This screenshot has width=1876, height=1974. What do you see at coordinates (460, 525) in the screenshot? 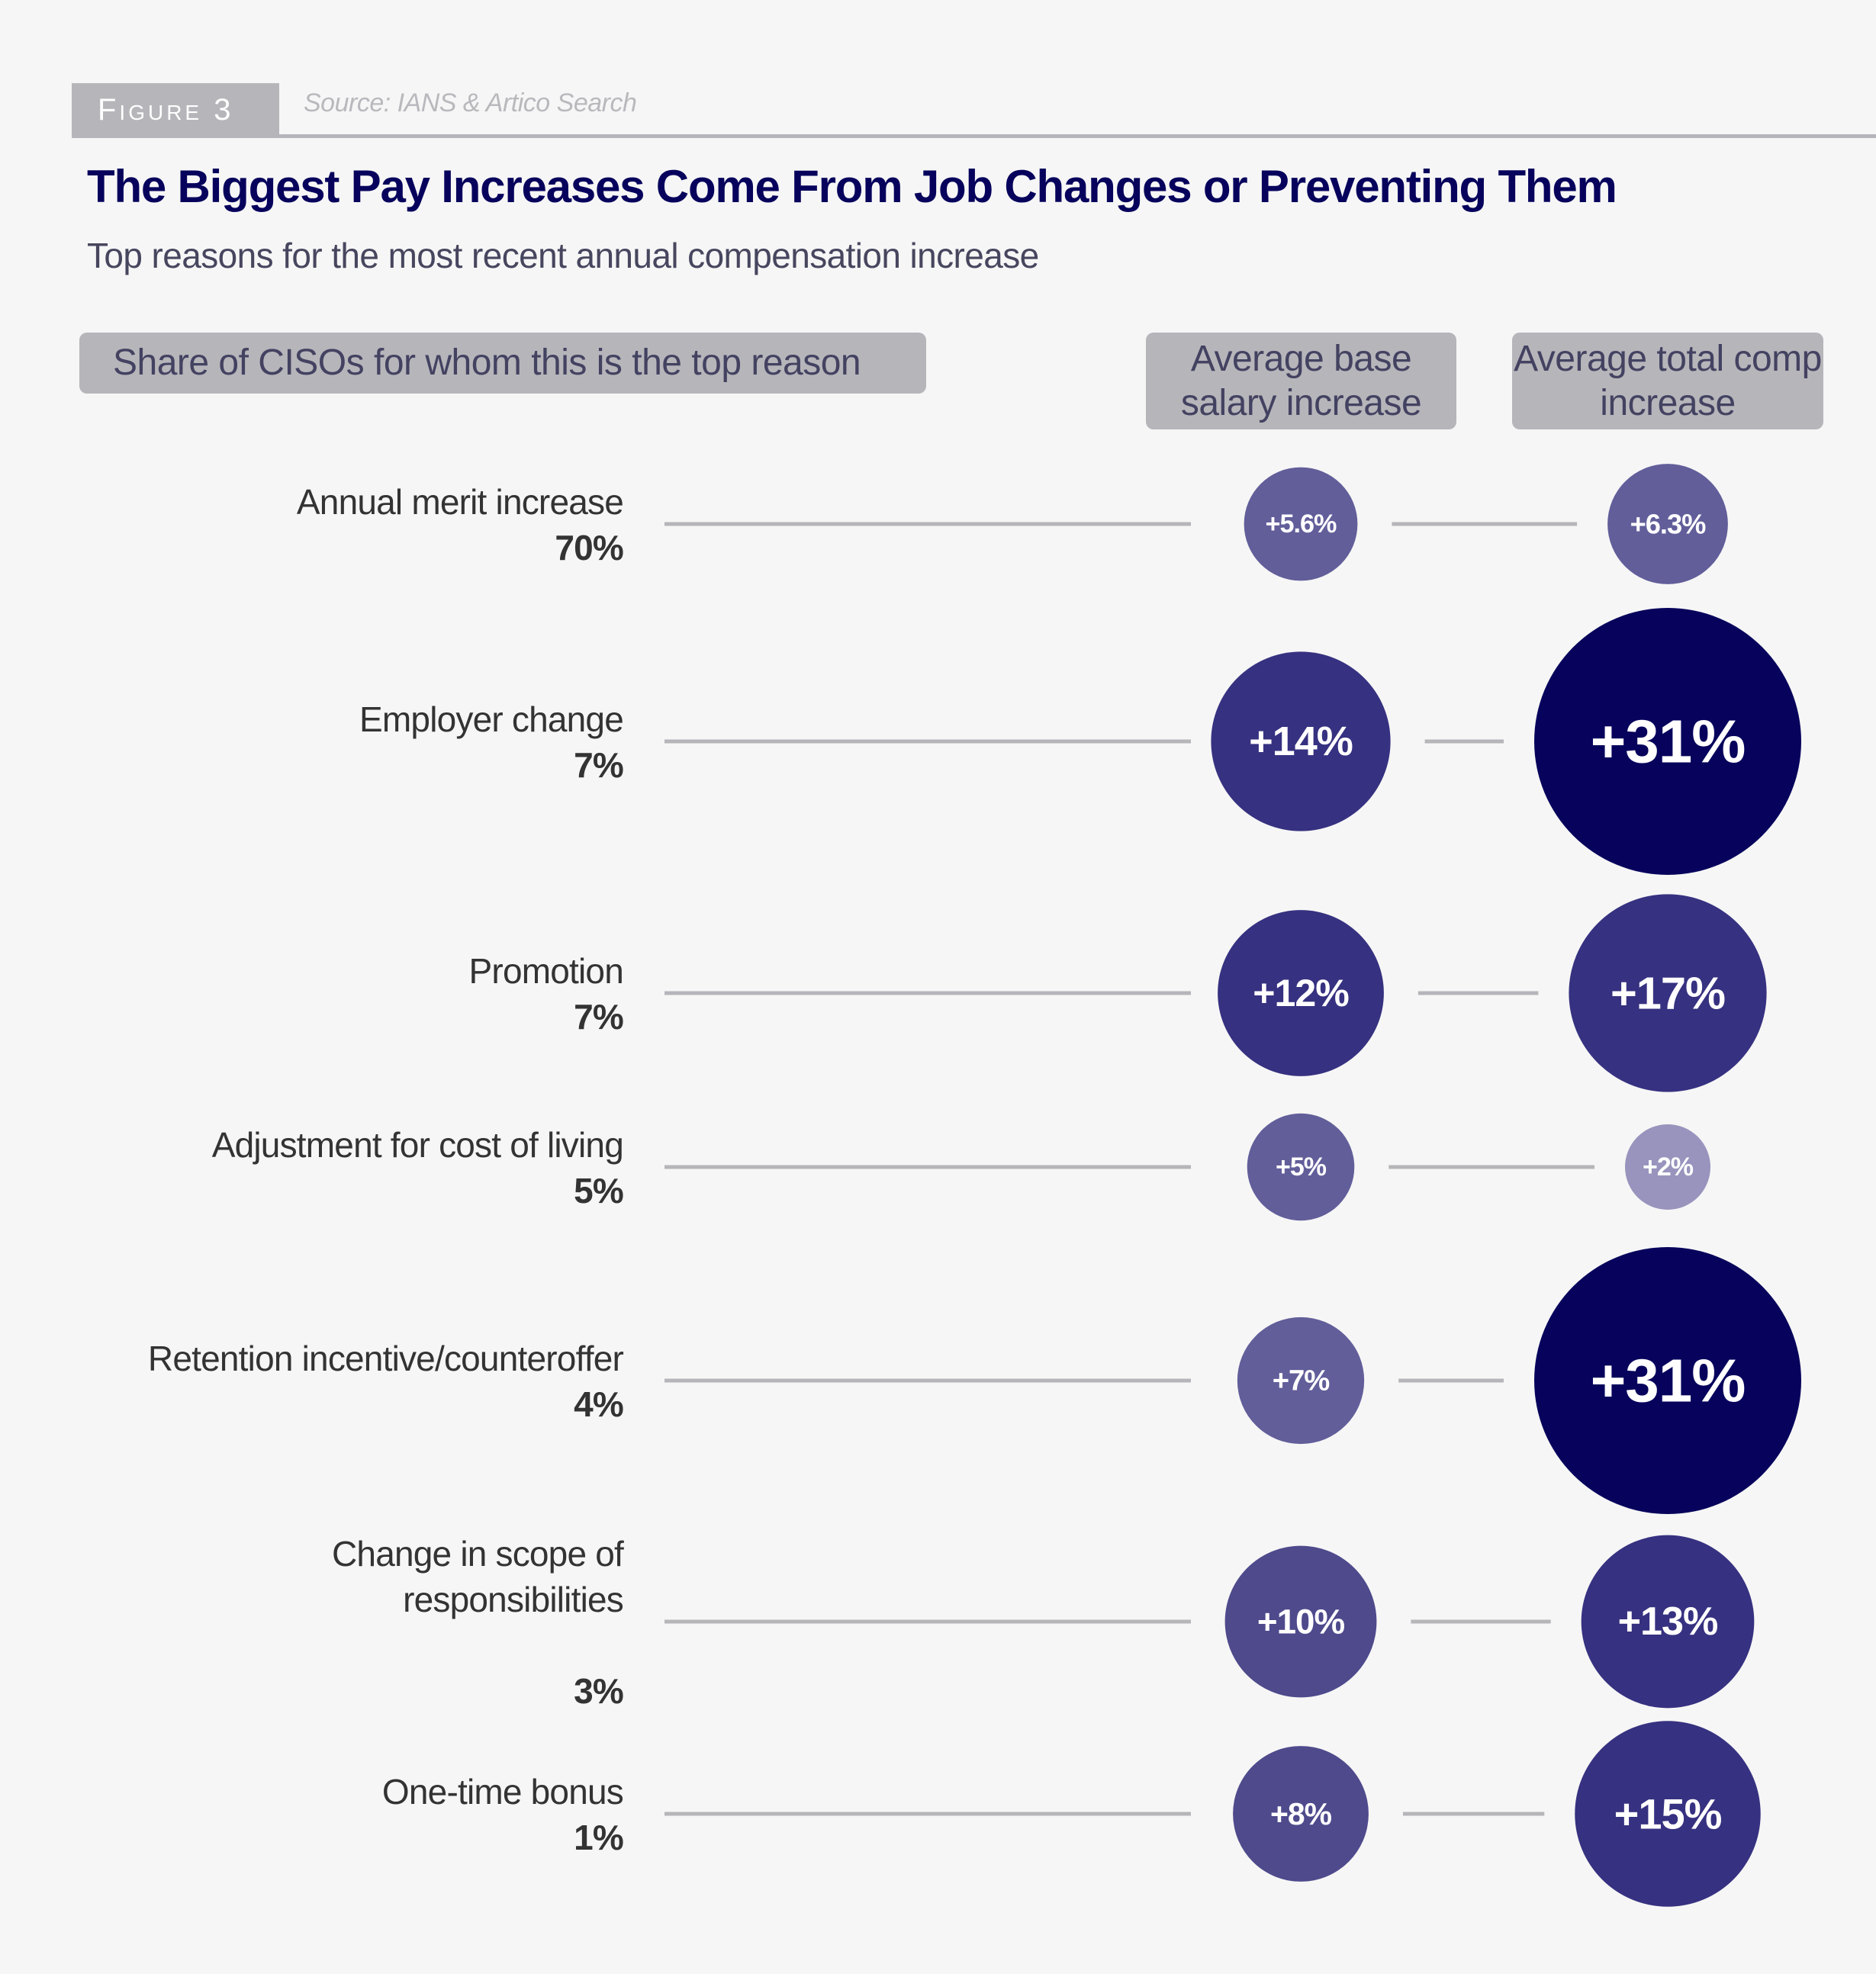
I see `row-label: Annual merit increase 70%` at bounding box center [460, 525].